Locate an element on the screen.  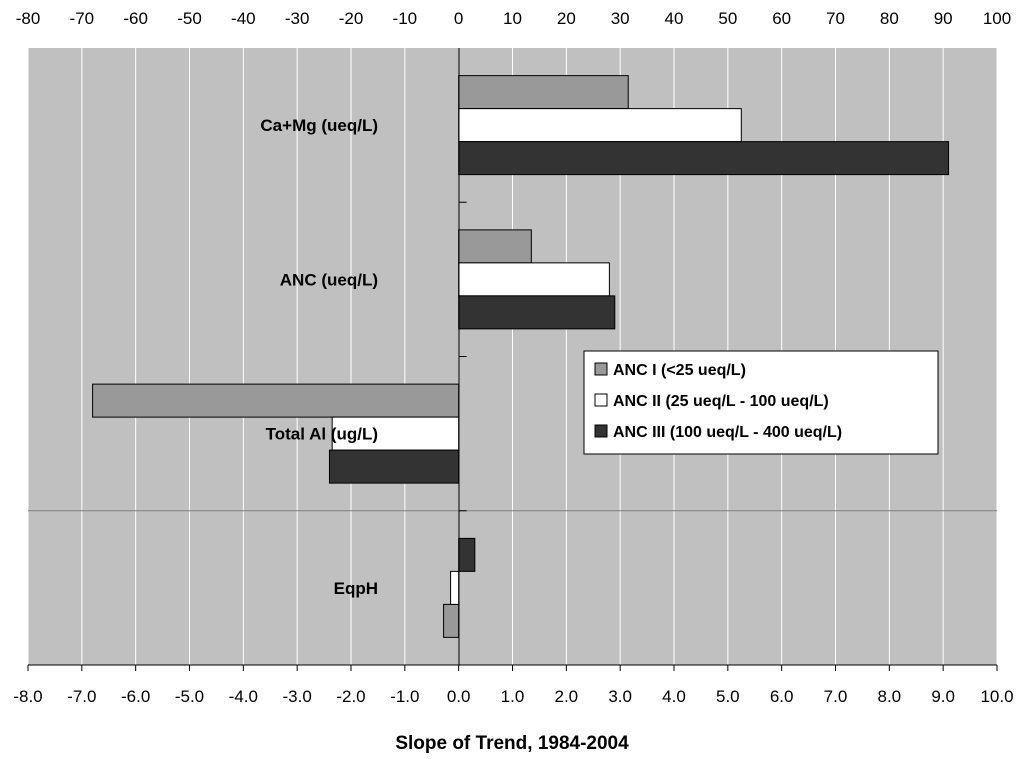
top-axis-tick-label: -70 is located at coordinates (82, 18).